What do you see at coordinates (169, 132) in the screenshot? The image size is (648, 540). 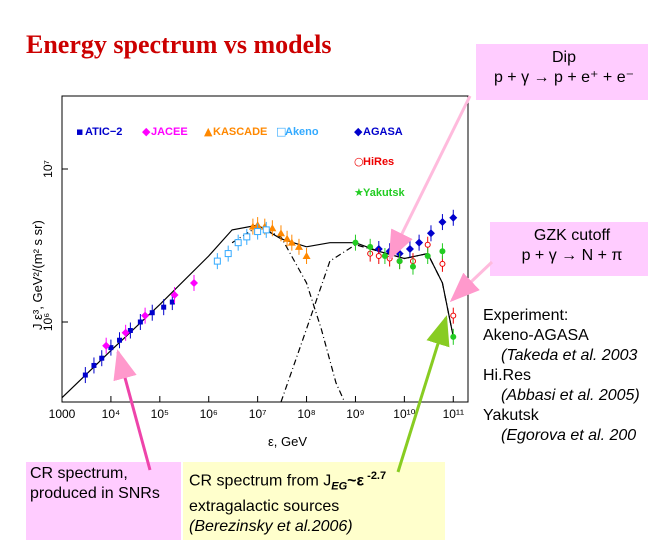 I see `legend-label: JACEE` at bounding box center [169, 132].